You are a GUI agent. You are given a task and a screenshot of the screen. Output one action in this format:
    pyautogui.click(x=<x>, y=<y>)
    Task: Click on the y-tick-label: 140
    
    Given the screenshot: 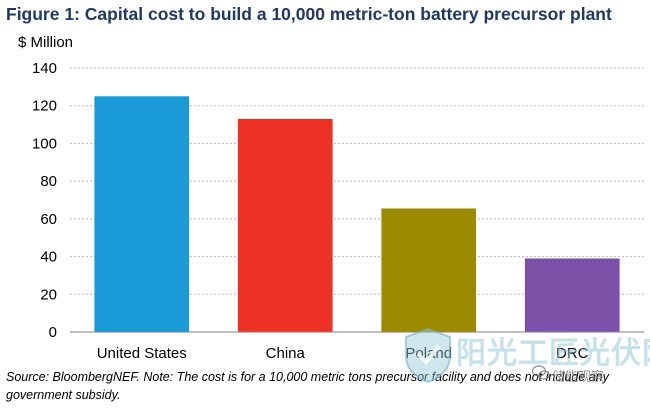 What is the action you would take?
    pyautogui.click(x=44, y=68)
    